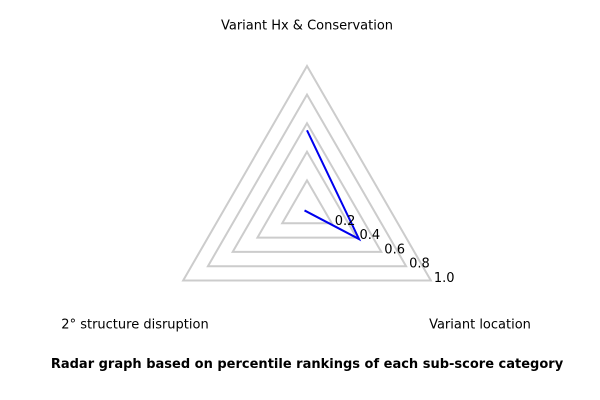  Describe the element at coordinates (307, 26) in the screenshot. I see `axis-label-variant-hx: Variant Hx & Conservation` at that location.